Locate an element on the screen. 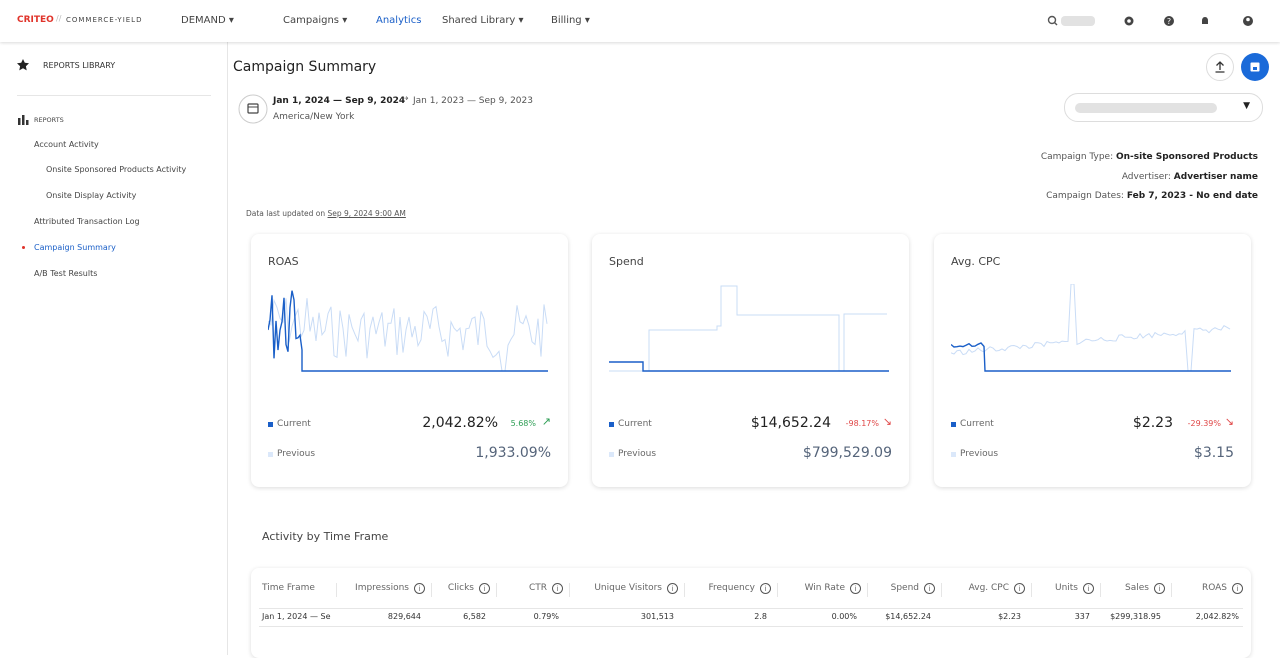  trend-icon: ↗ is located at coordinates (546, 421).